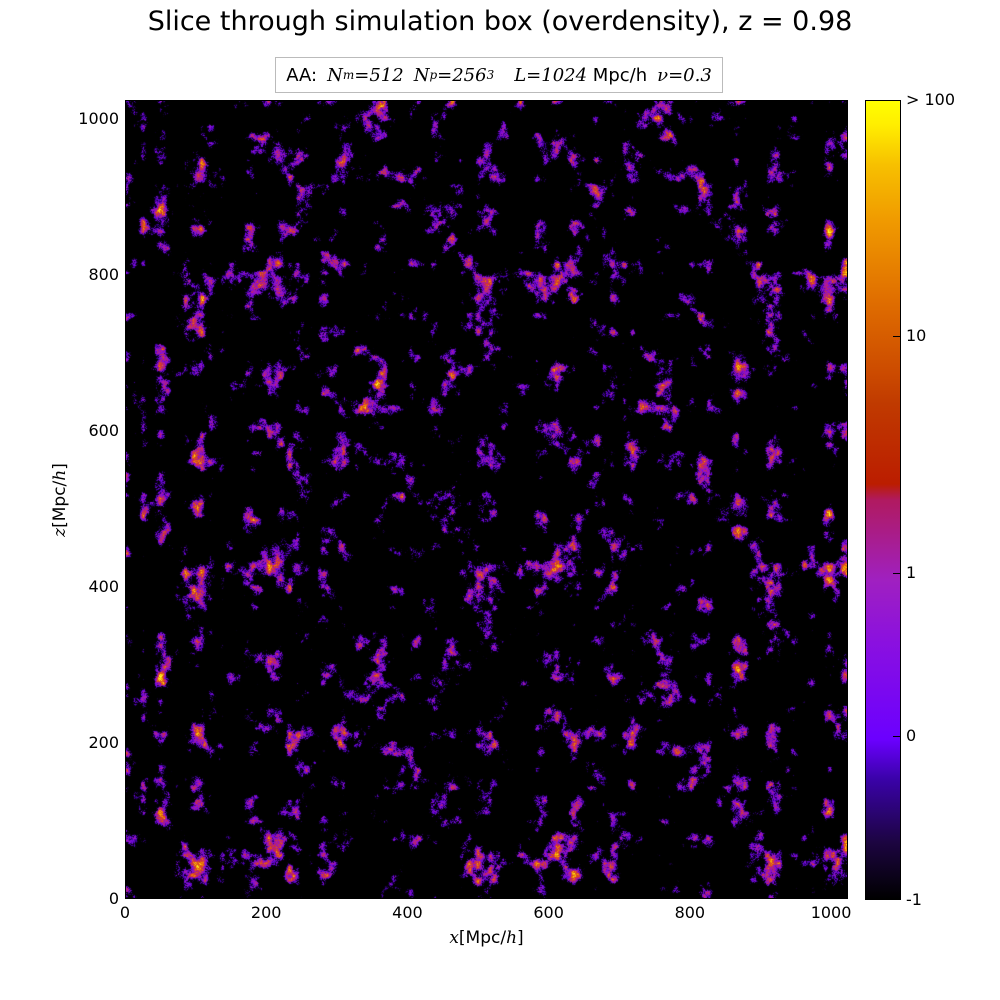  I want to click on y-axis-unit-h: h, so click(60, 475).